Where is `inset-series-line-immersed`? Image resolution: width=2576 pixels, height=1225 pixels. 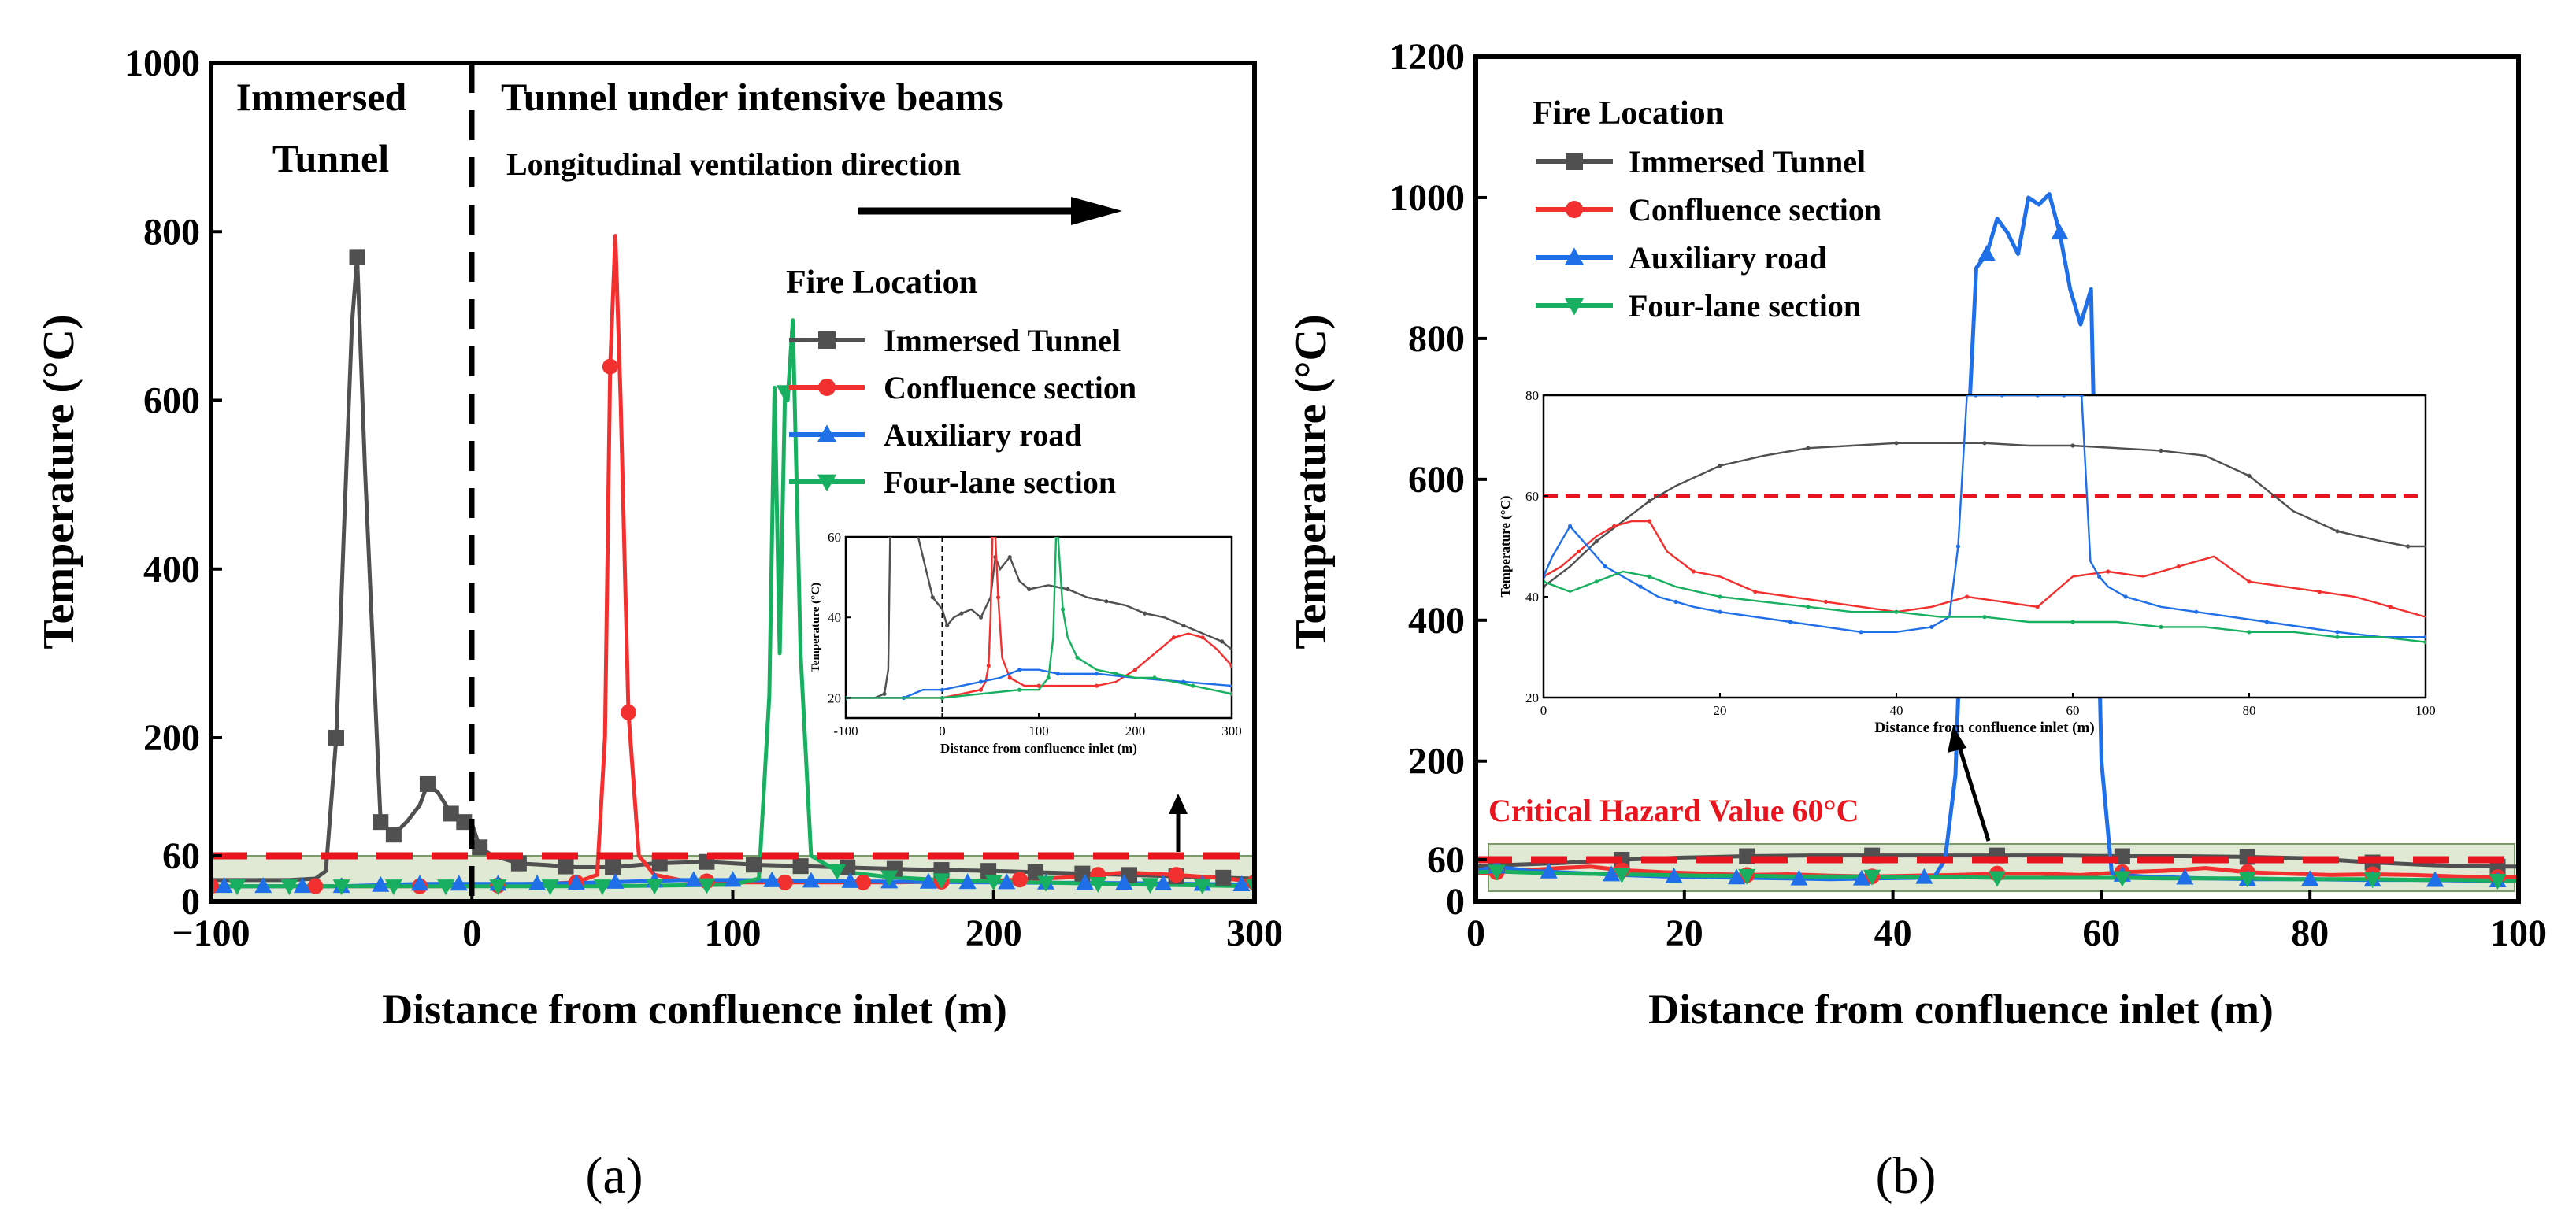
inset-series-line-immersed is located at coordinates (1039, 618).